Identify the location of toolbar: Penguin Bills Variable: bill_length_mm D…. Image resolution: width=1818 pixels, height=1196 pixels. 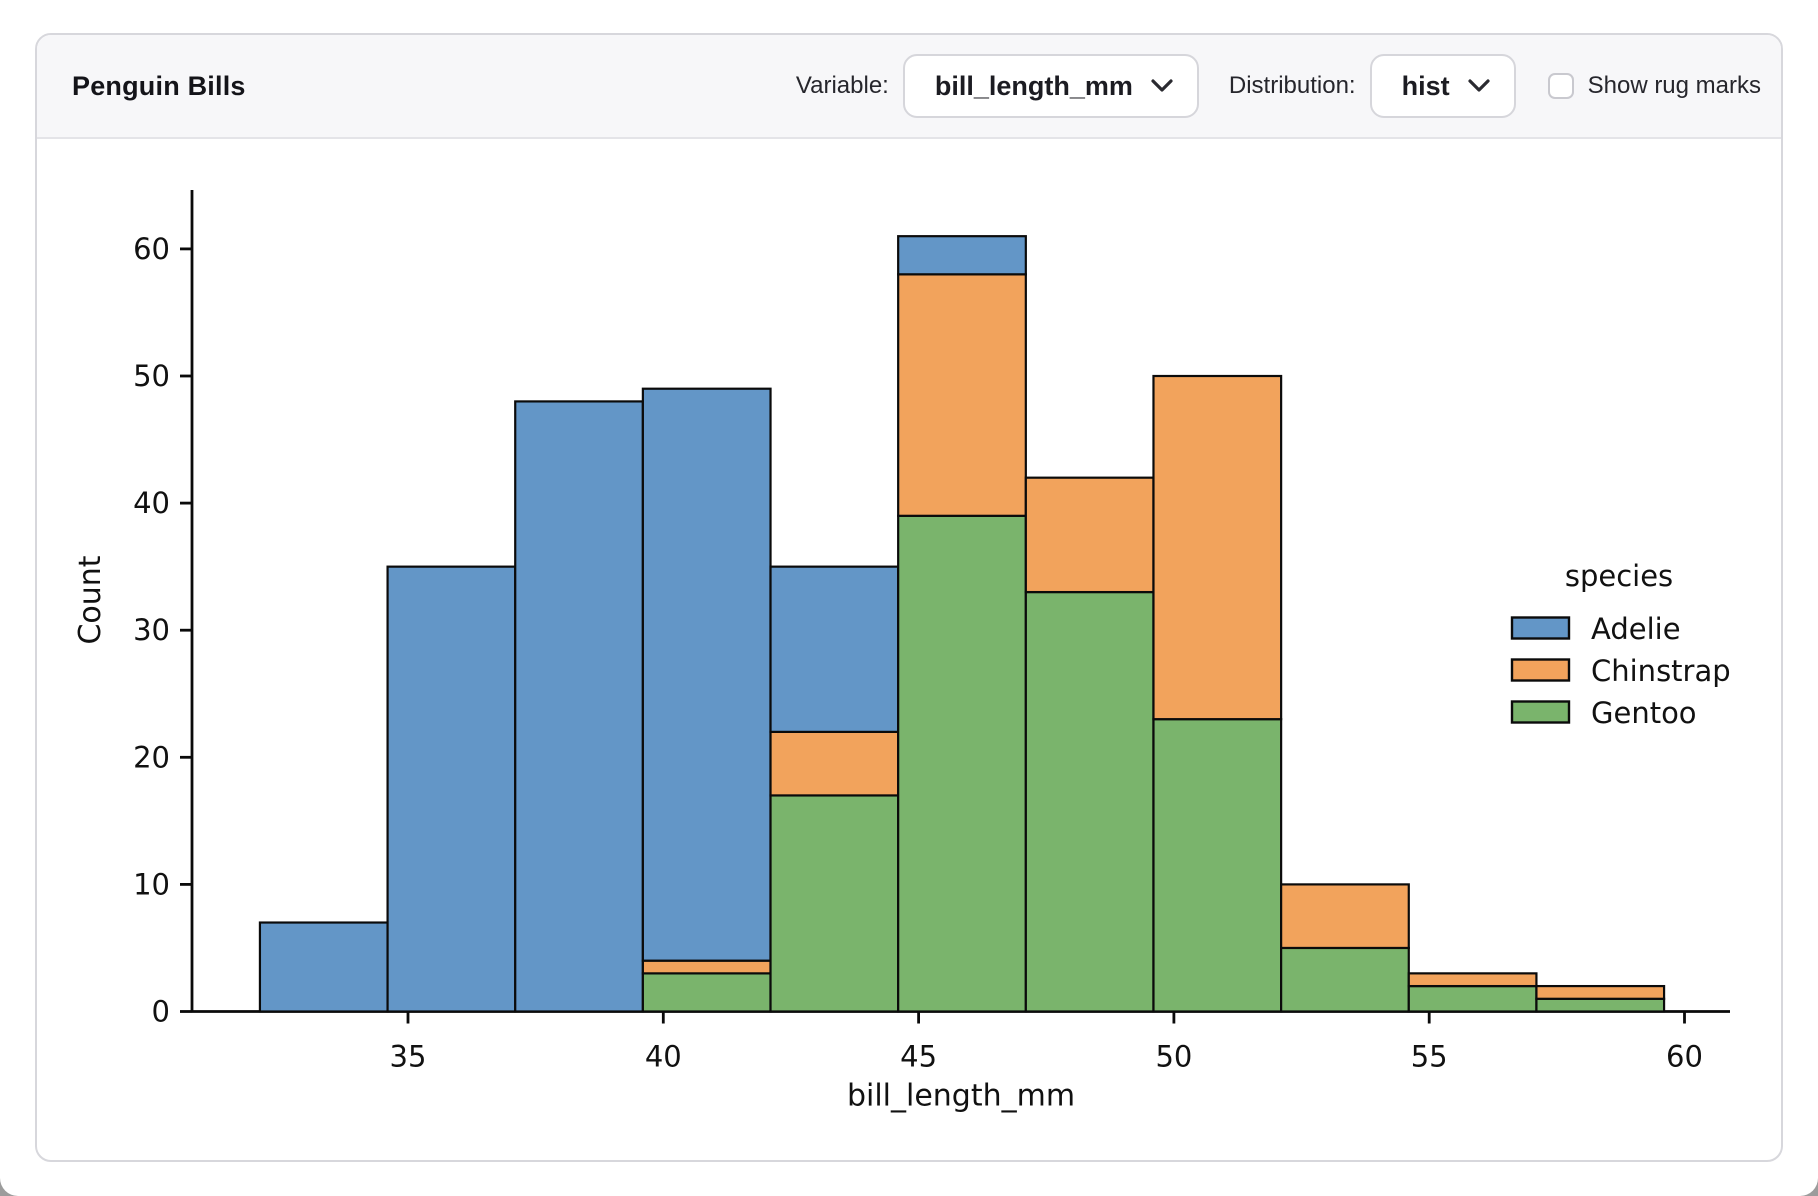
(909, 87).